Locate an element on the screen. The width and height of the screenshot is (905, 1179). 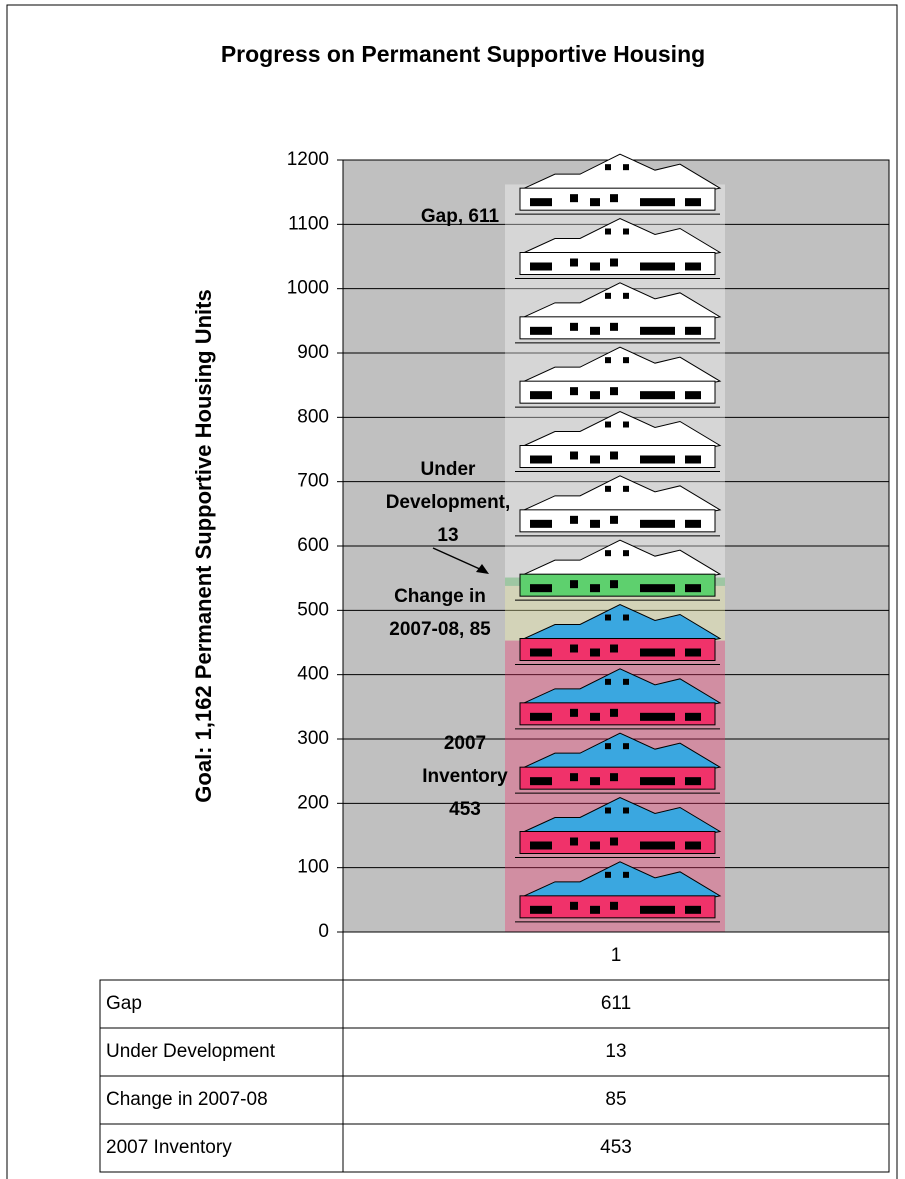
houses is located at coordinates (618, 538).